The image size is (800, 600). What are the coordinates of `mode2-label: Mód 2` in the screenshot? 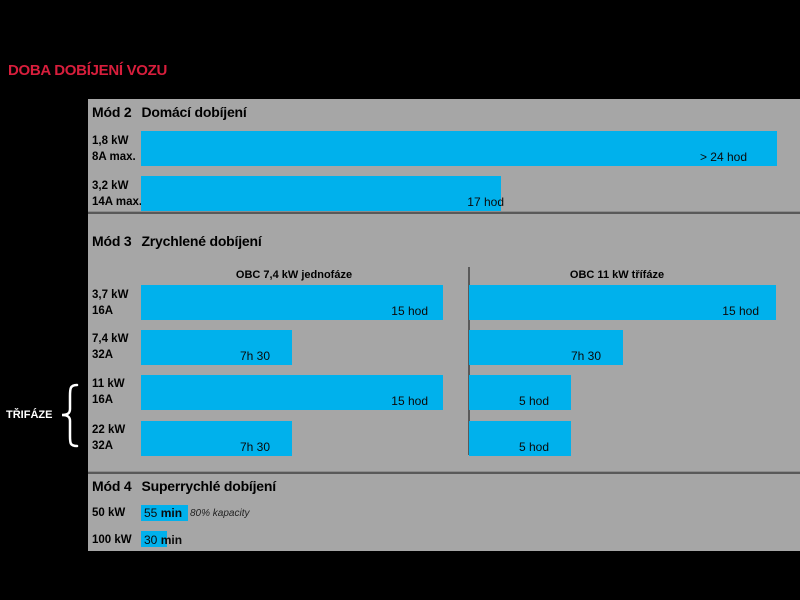 It's located at (112, 112).